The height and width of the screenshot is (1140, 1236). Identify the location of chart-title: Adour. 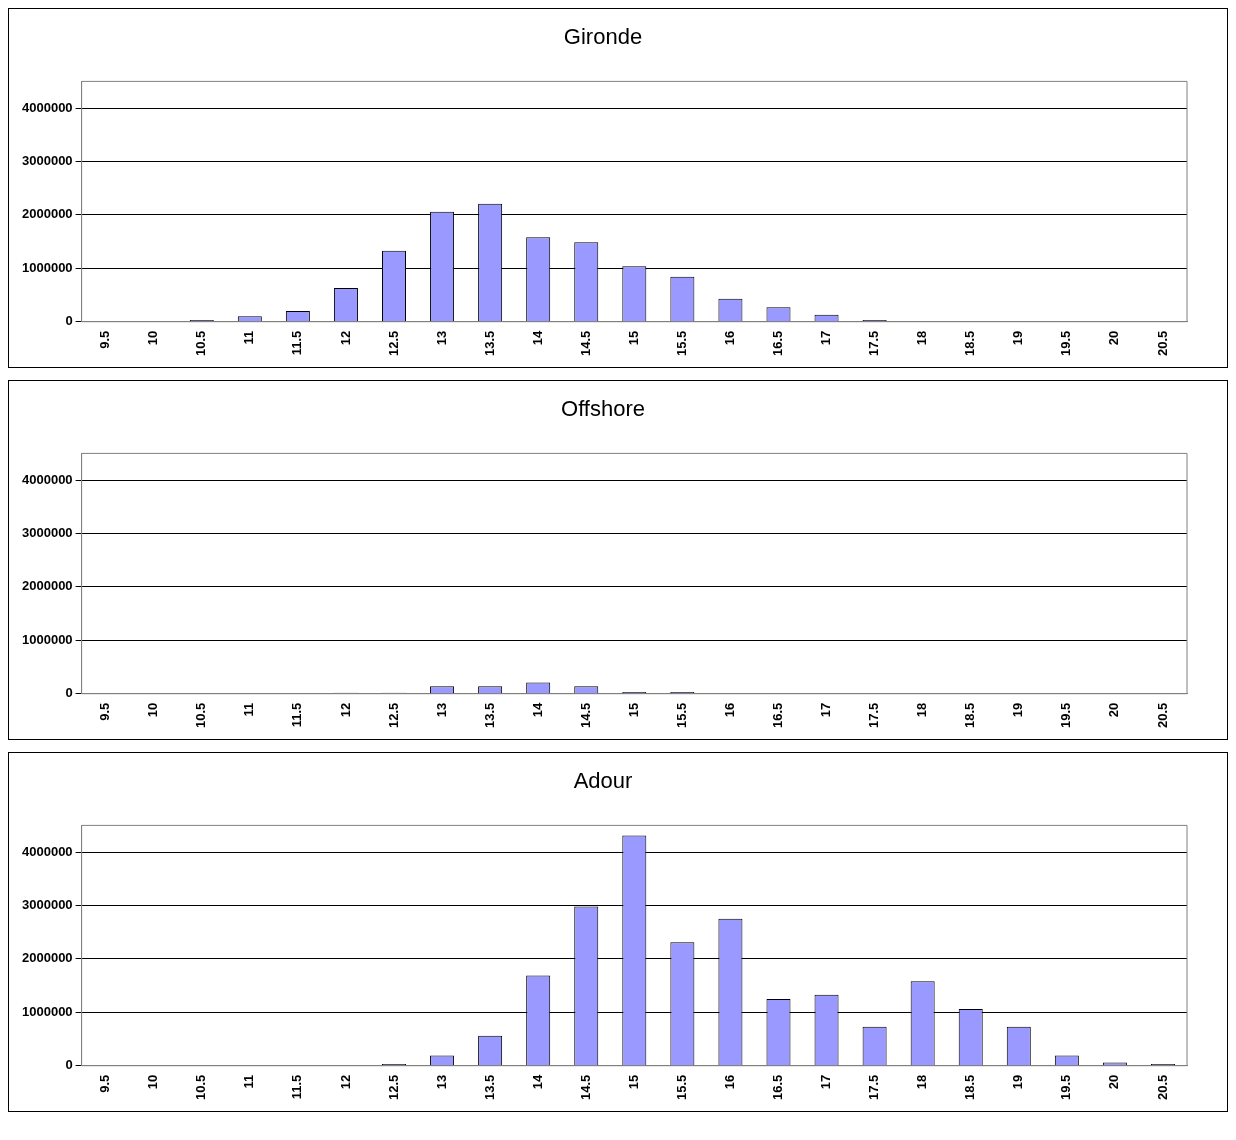
(603, 781).